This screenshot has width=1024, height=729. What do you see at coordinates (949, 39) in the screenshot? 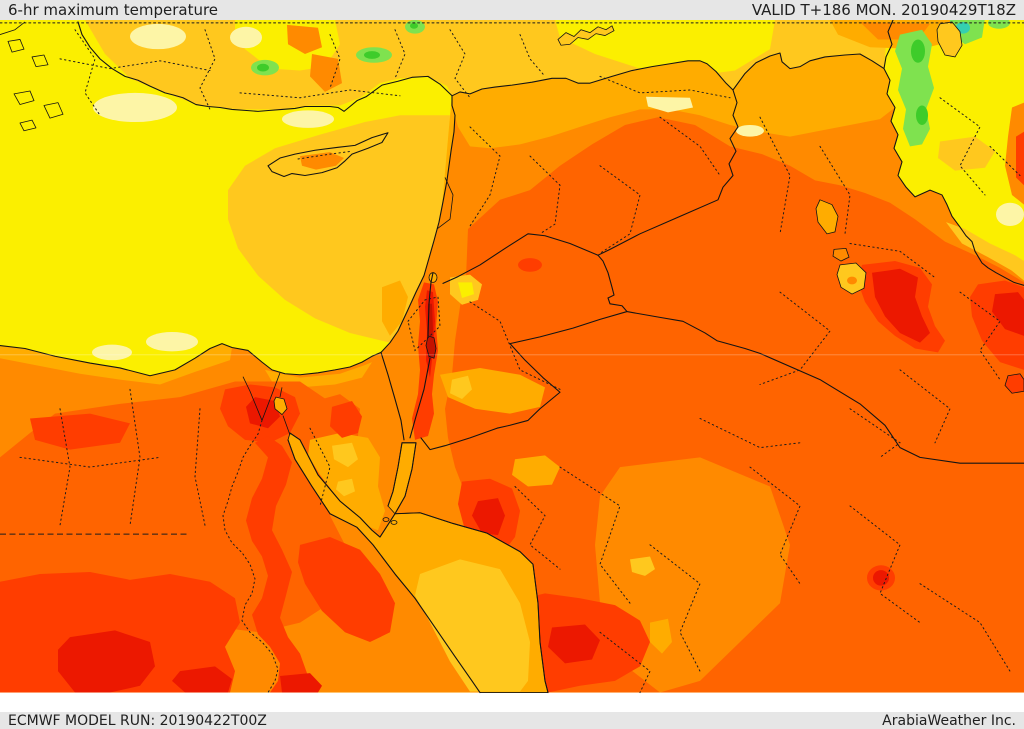
I see `lake-urmia` at bounding box center [949, 39].